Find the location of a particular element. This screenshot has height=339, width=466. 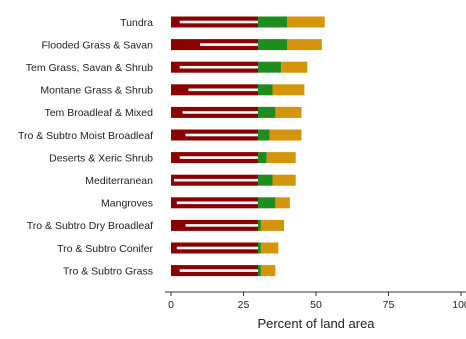

category-label: Montane Grass & Shrub is located at coordinates (96, 91).